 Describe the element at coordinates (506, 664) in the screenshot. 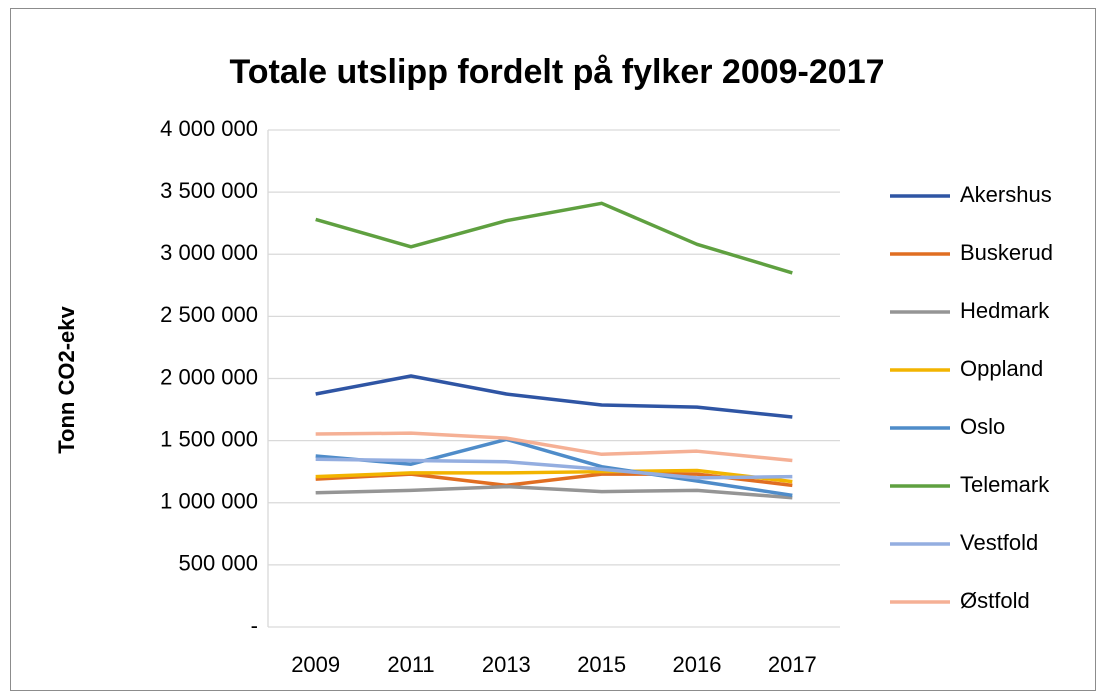

I see `x-tick-label: 2013` at that location.